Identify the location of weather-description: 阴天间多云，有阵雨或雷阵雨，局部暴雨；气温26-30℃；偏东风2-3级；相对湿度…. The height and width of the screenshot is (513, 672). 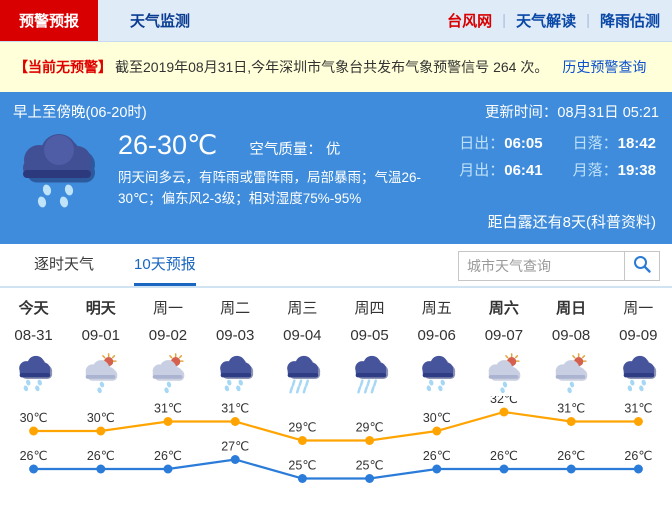
(270, 188).